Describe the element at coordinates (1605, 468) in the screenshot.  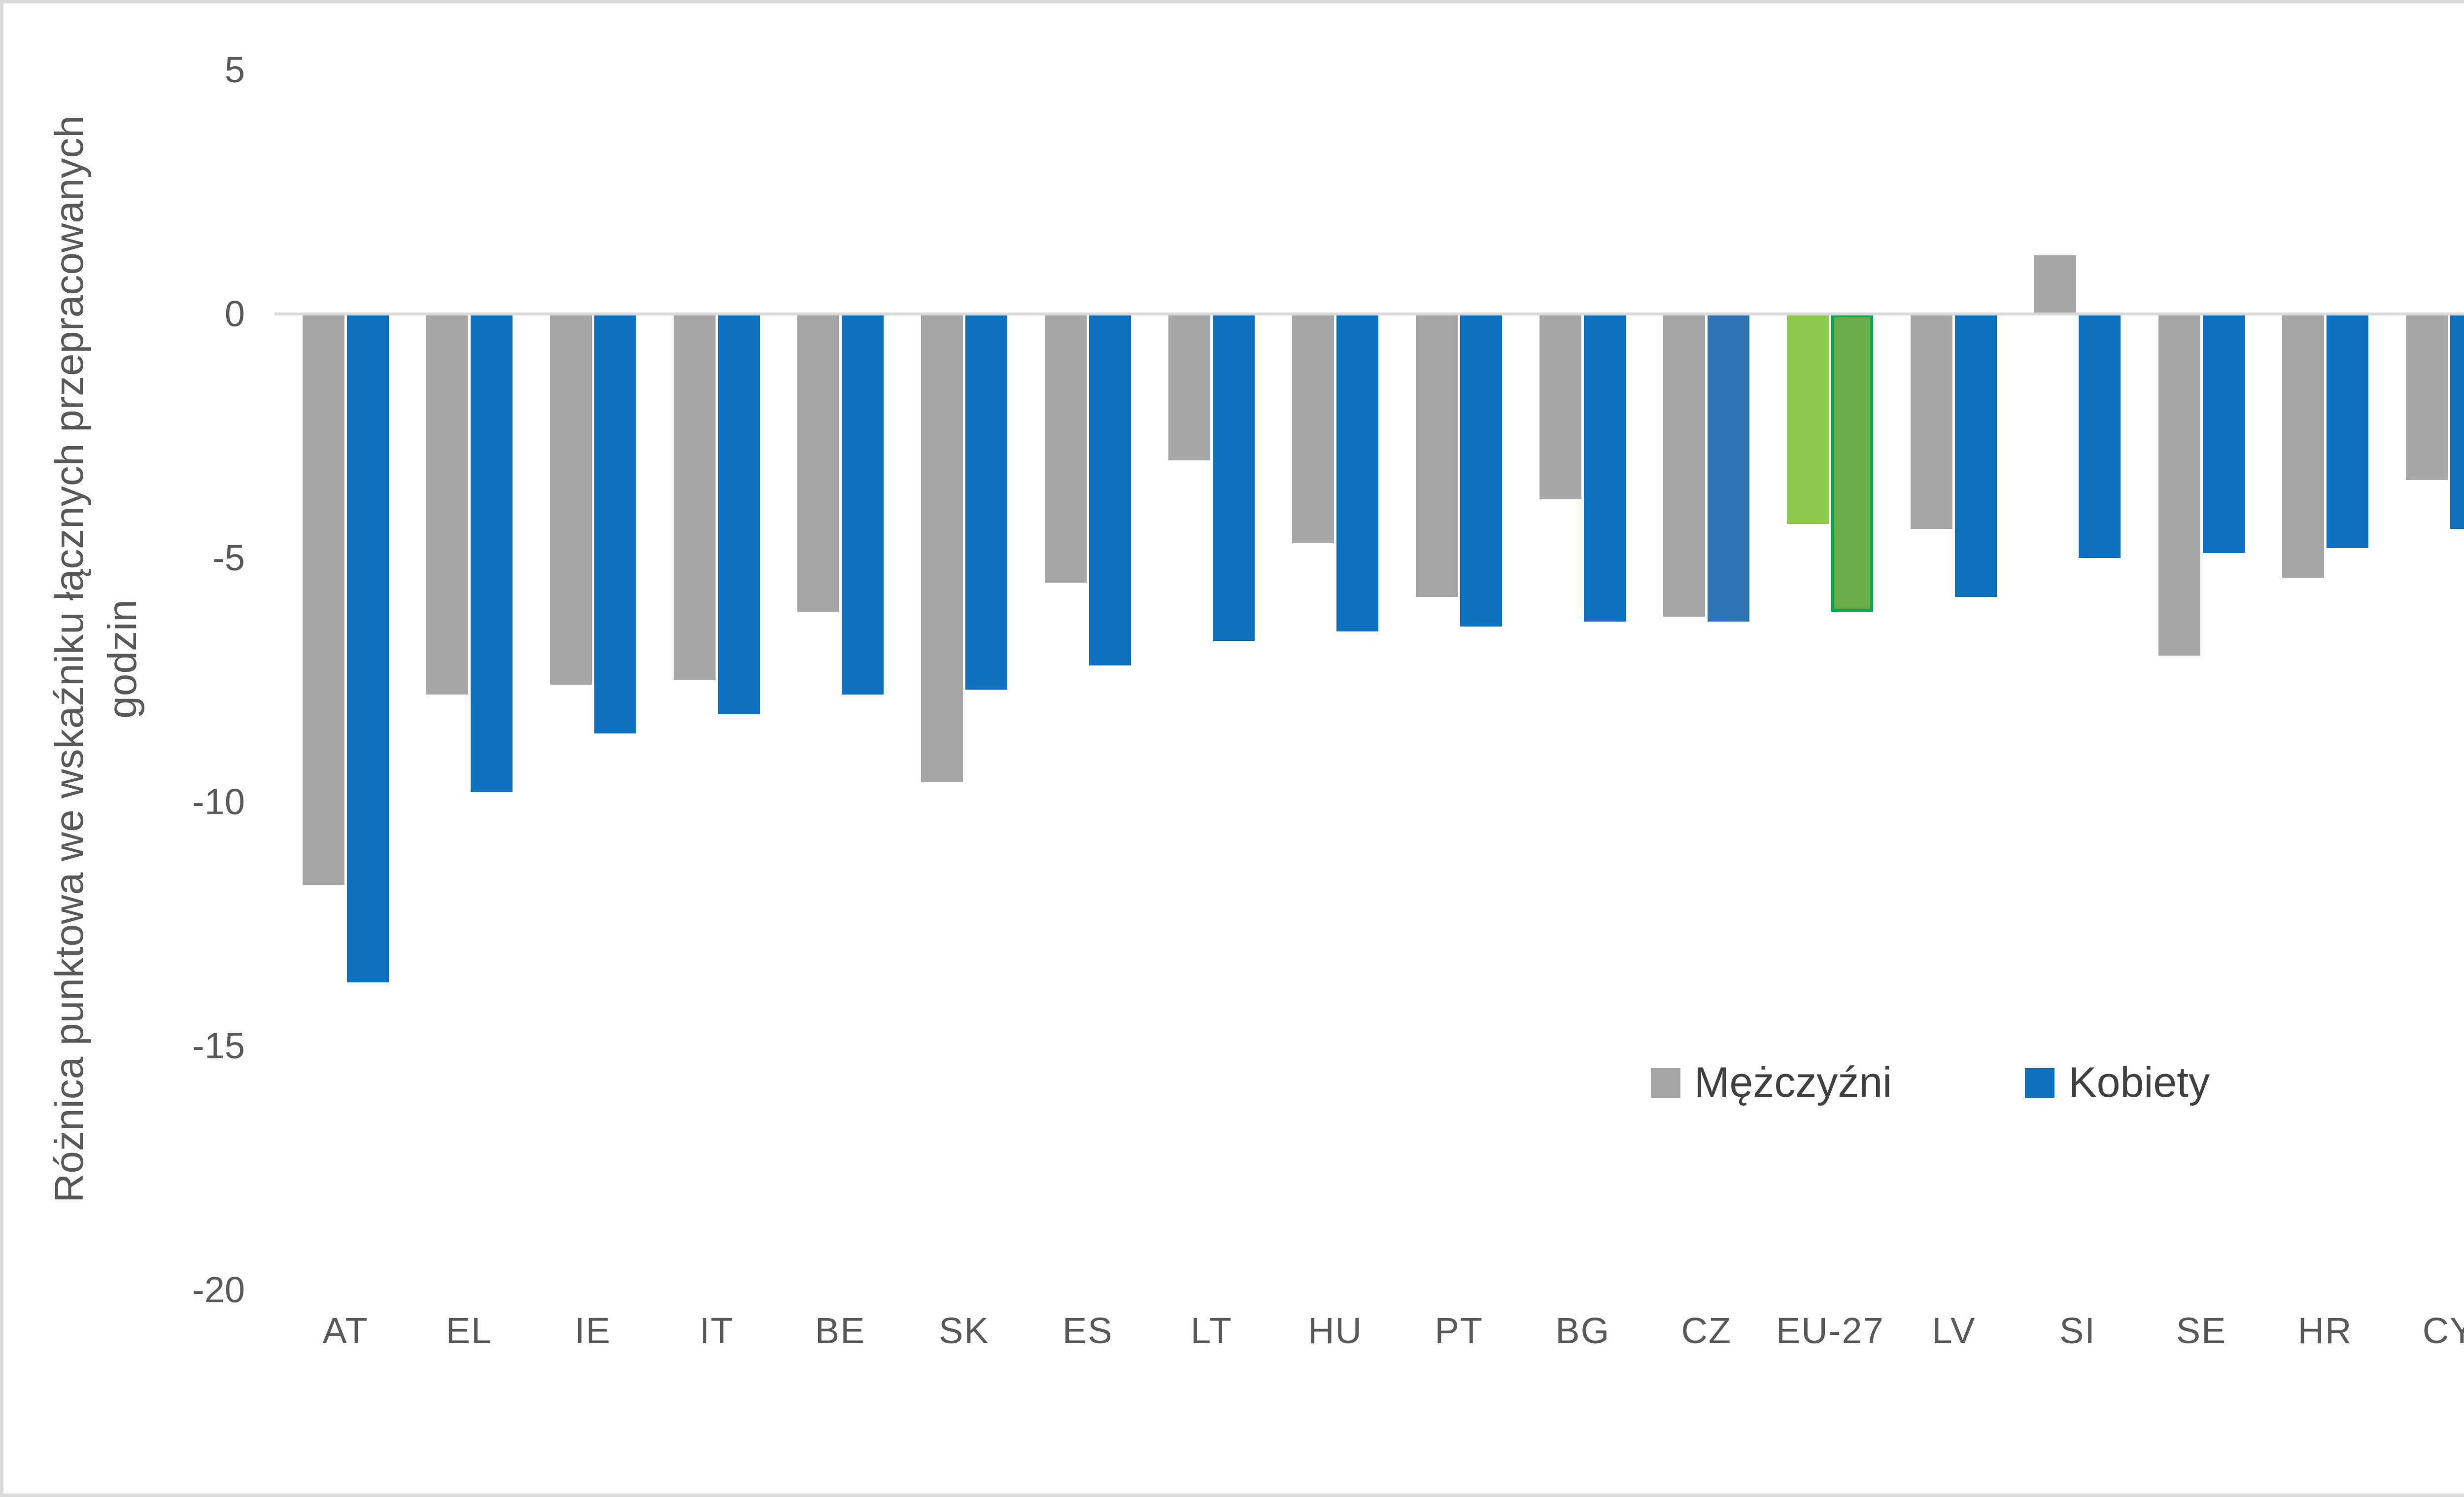
I see `bar-BG-women` at that location.